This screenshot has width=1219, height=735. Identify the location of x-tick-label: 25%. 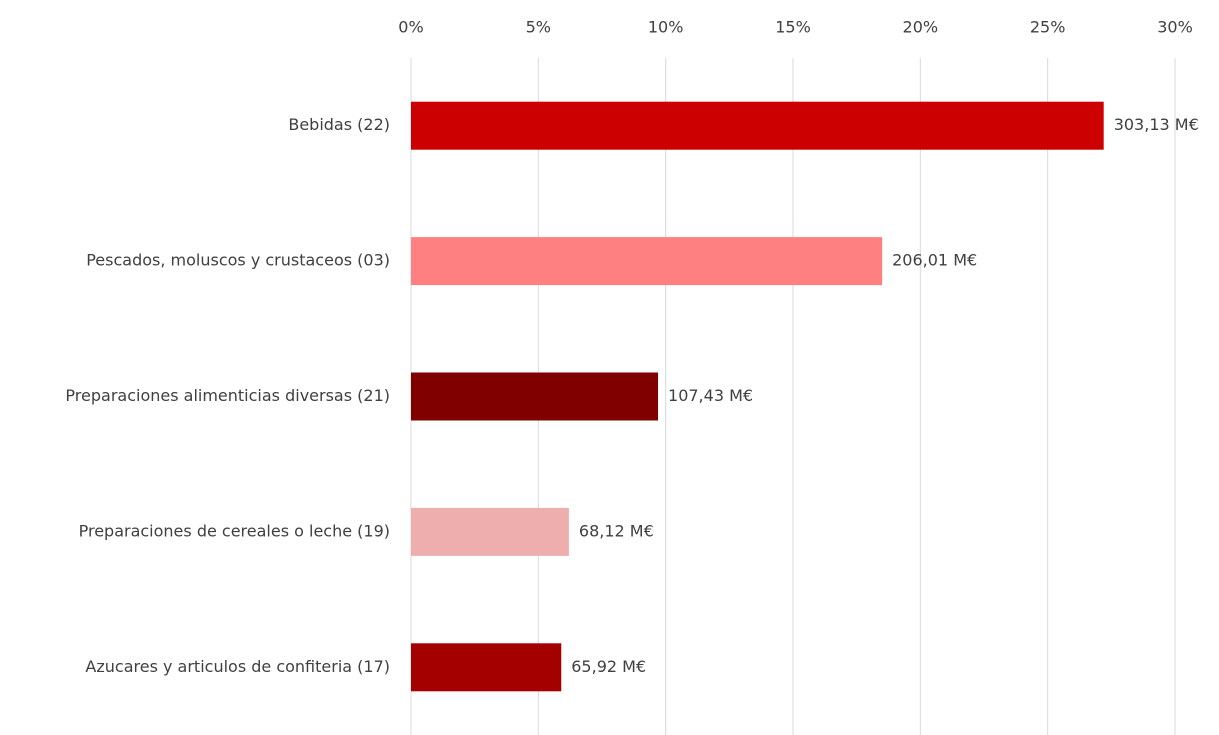
(1048, 27).